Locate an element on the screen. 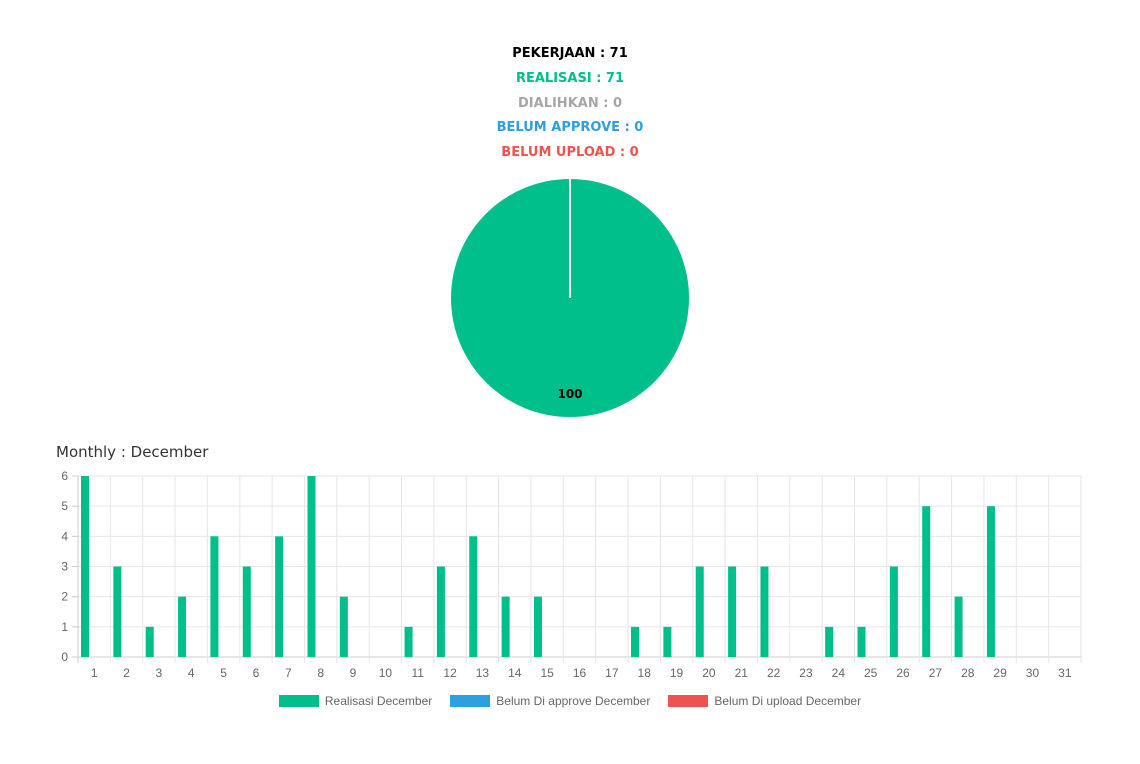  legend-item: Belum Di upload December is located at coordinates (764, 701).